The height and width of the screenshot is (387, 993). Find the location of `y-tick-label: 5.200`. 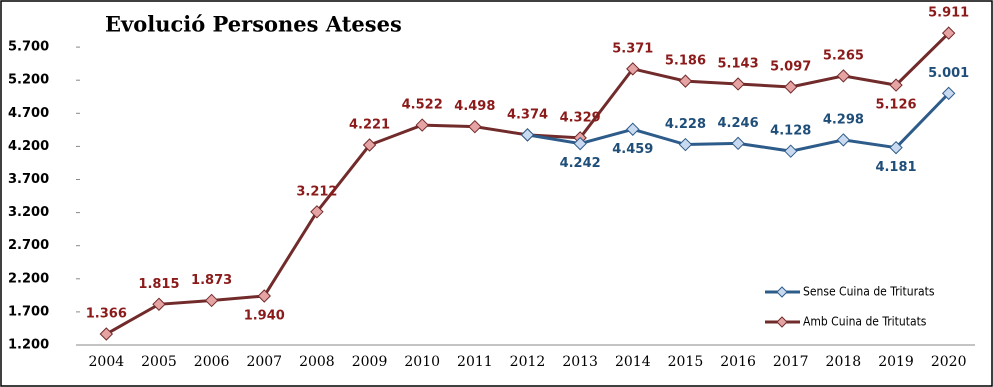

y-tick-label: 5.200 is located at coordinates (28, 80).